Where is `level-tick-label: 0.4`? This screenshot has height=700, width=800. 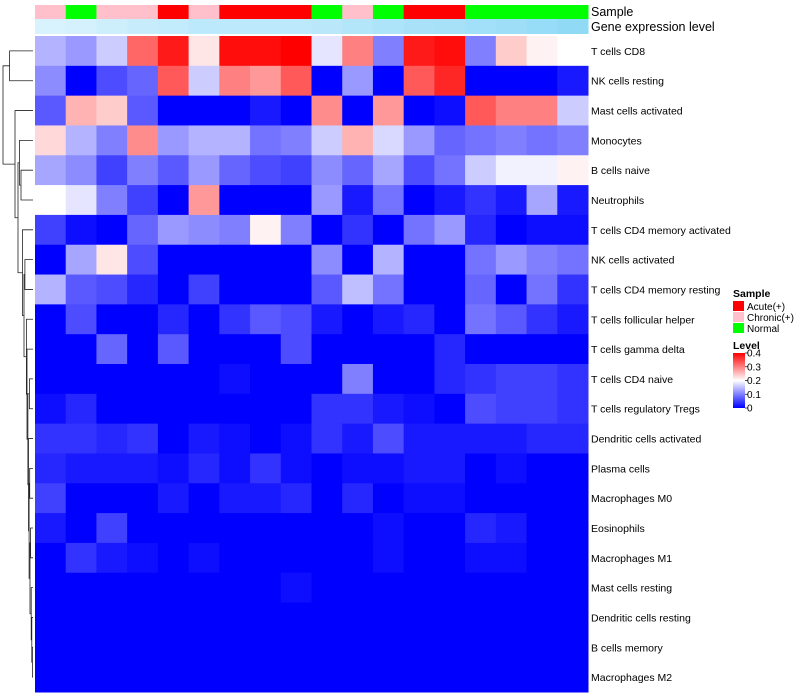 level-tick-label: 0.4 is located at coordinates (754, 354).